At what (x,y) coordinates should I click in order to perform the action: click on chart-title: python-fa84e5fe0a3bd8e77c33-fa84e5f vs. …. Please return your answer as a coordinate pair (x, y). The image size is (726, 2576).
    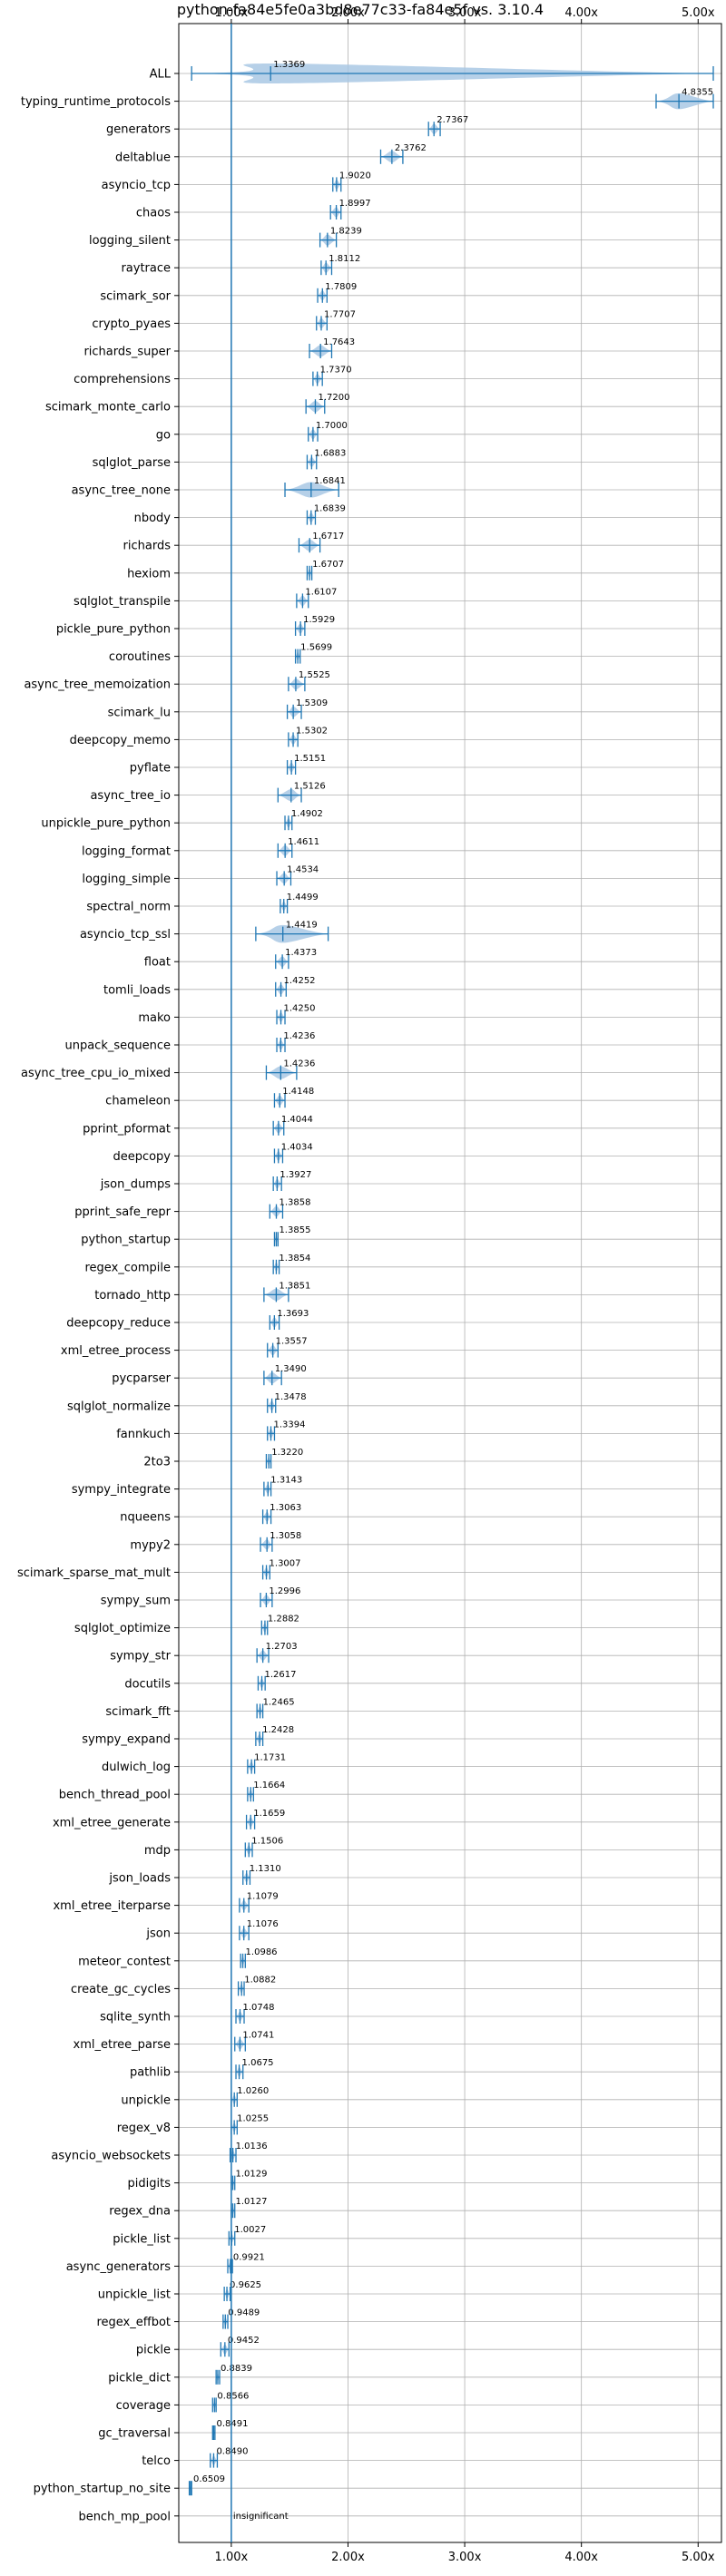
    Looking at the image, I should click on (360, 9).